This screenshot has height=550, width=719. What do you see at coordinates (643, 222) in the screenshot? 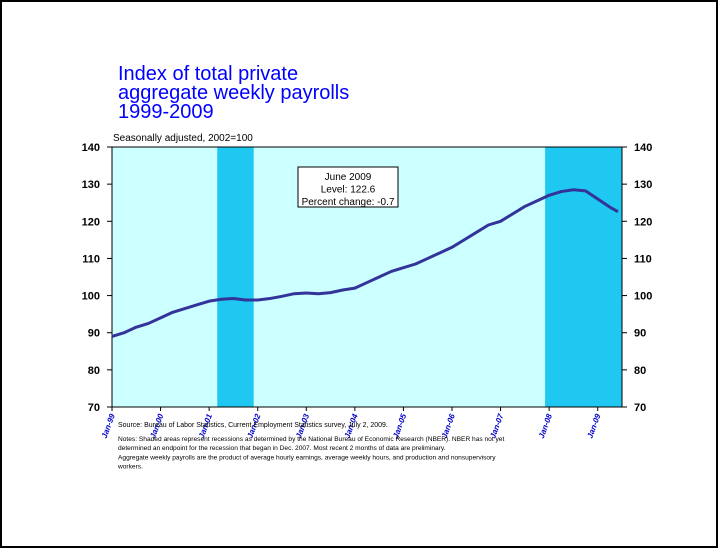
I see `y2-tick-label: 120` at bounding box center [643, 222].